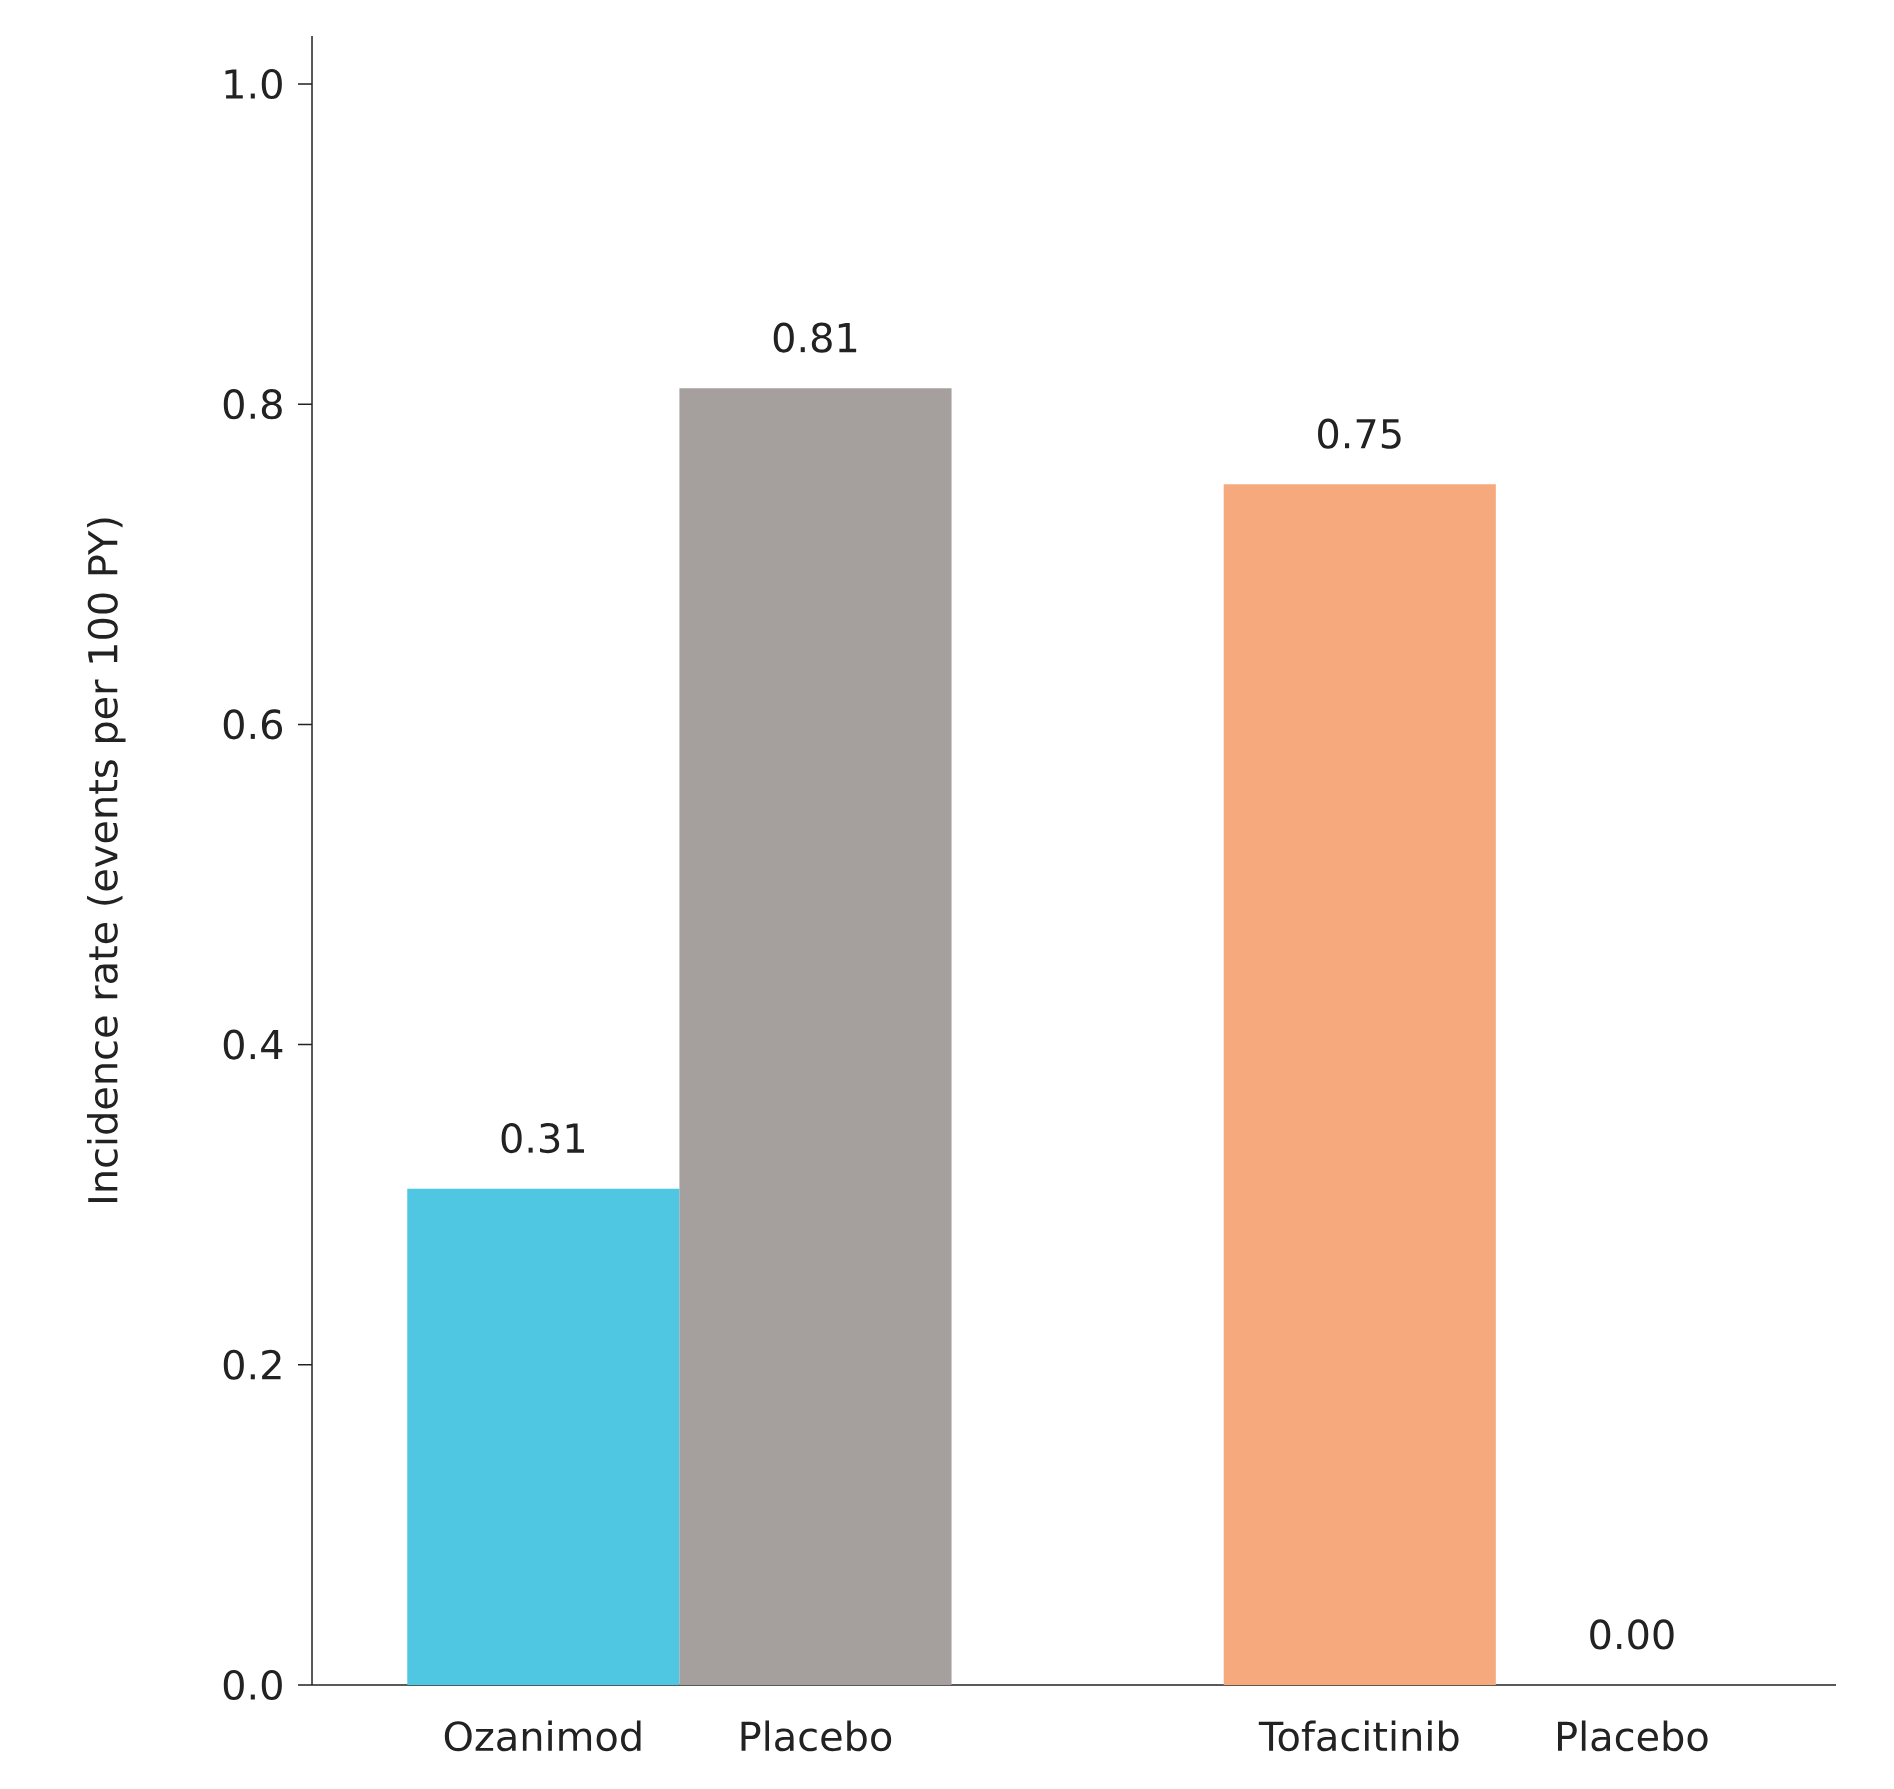 This screenshot has height=1789, width=1894. What do you see at coordinates (252, 1364) in the screenshot?
I see `y-tick-label: 0.2` at bounding box center [252, 1364].